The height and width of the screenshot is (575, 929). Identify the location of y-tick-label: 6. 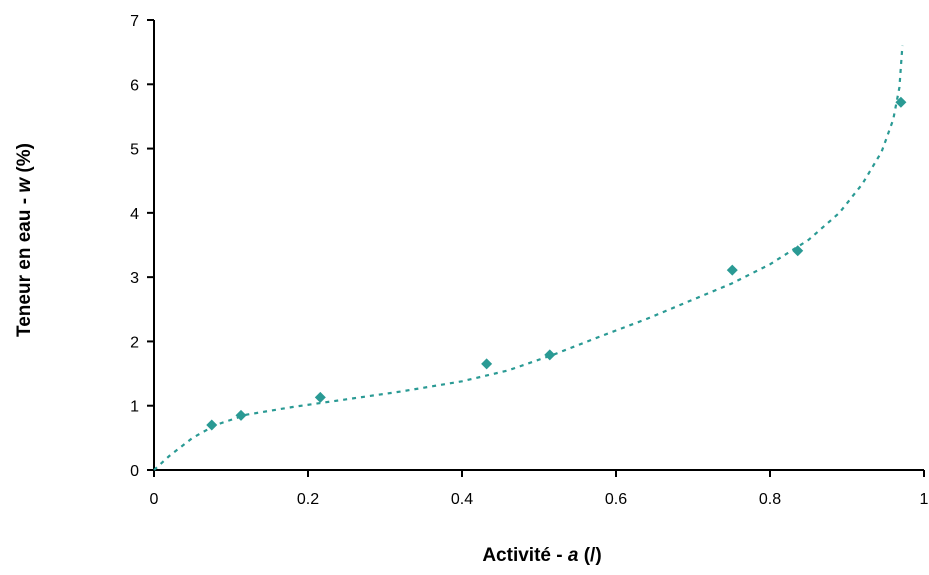
(134, 85).